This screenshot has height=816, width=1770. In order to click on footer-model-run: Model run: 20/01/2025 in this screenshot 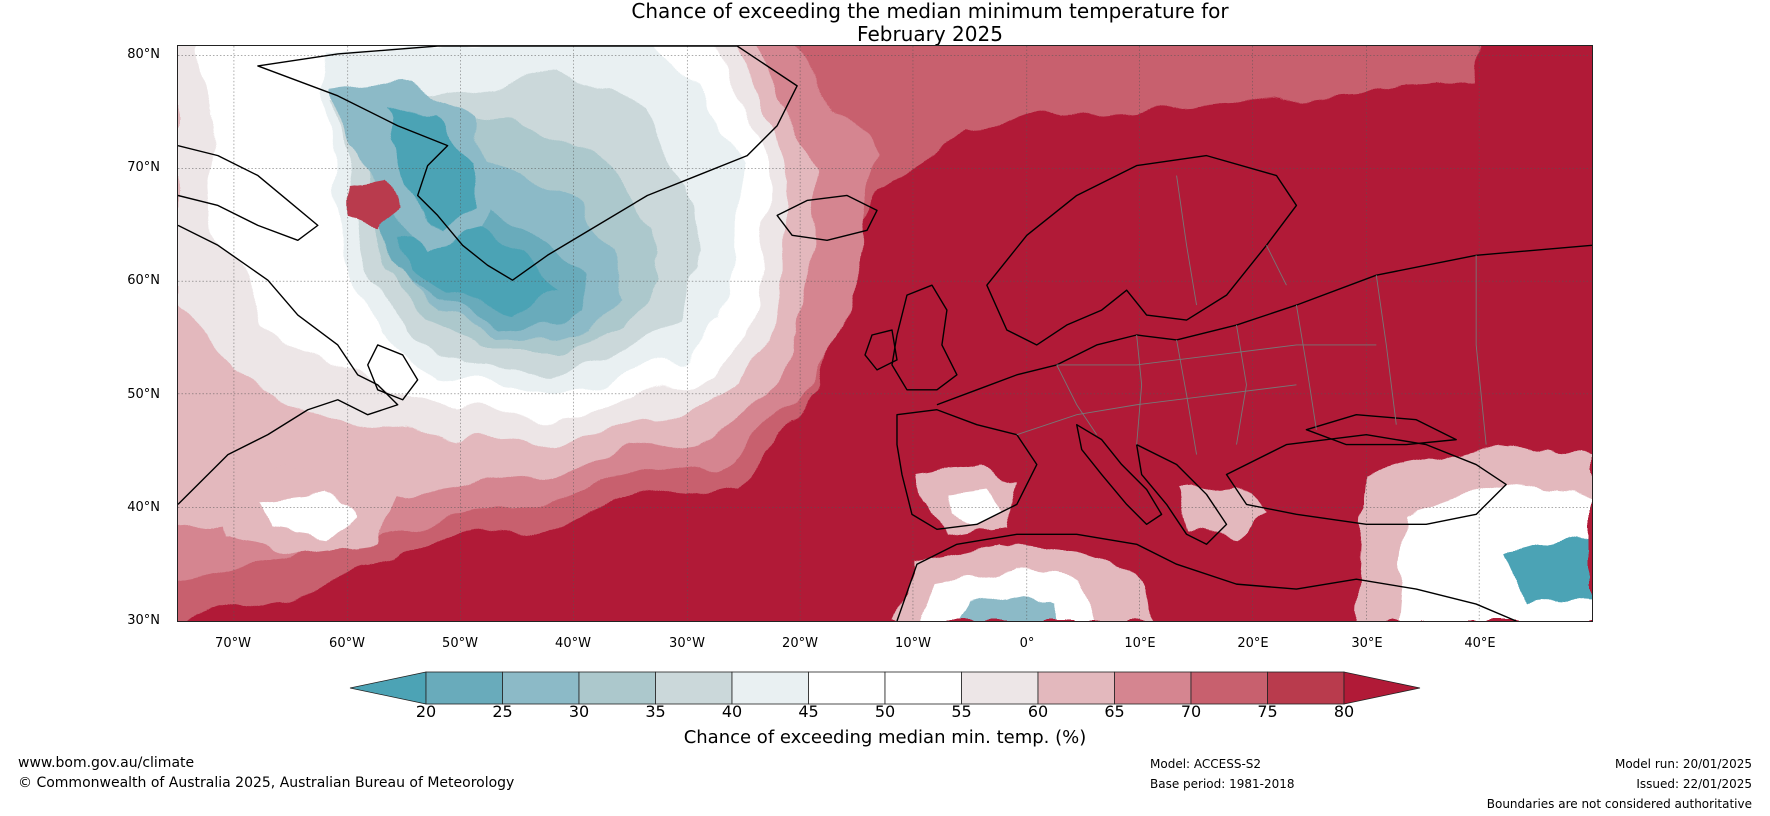, I will do `click(1683, 764)`.